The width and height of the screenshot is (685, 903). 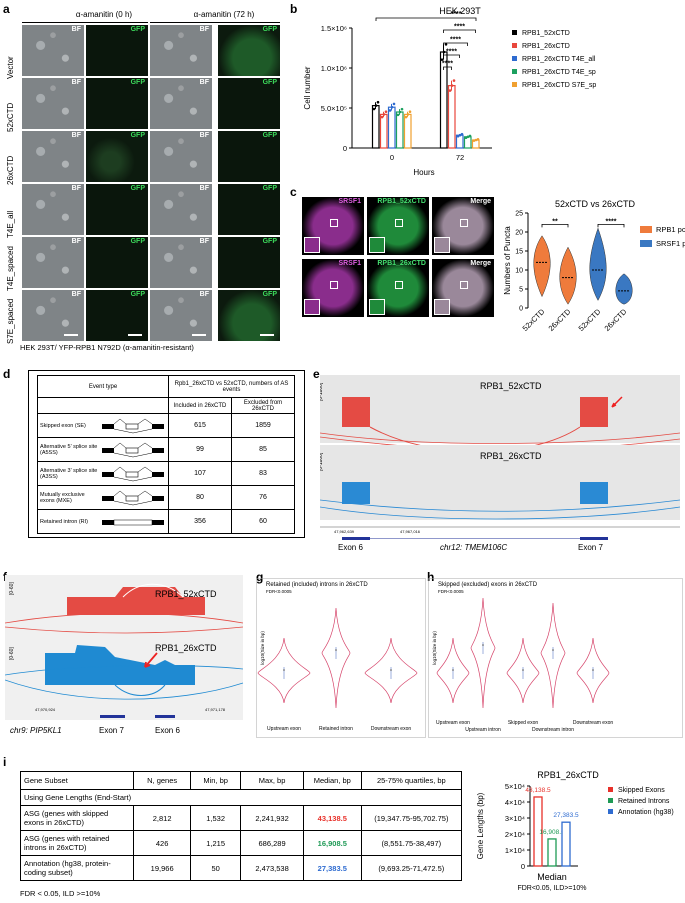 I want to click on i-cell-n: 426, so click(x=162, y=843).